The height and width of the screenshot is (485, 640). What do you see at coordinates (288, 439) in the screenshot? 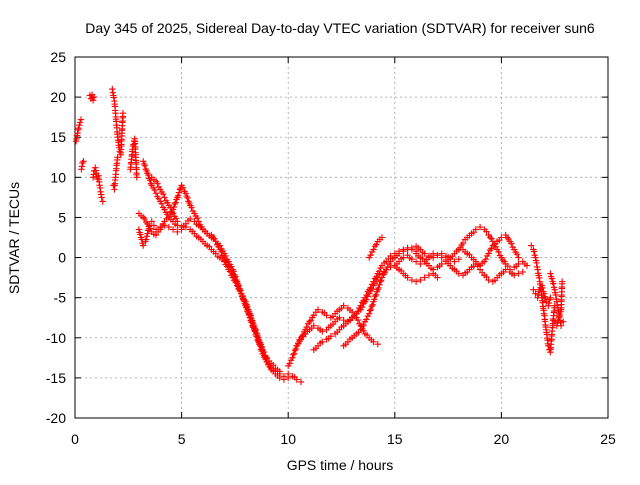
I see `x-tick-label: 10` at bounding box center [288, 439].